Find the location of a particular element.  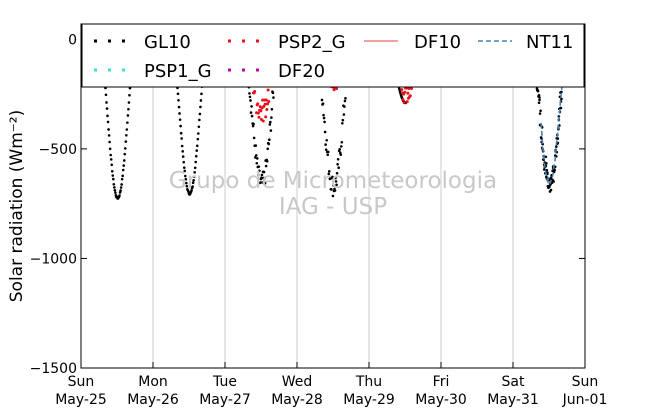

watermark: Grupo de Micrometeorologia IAG - USP is located at coordinates (333, 194).